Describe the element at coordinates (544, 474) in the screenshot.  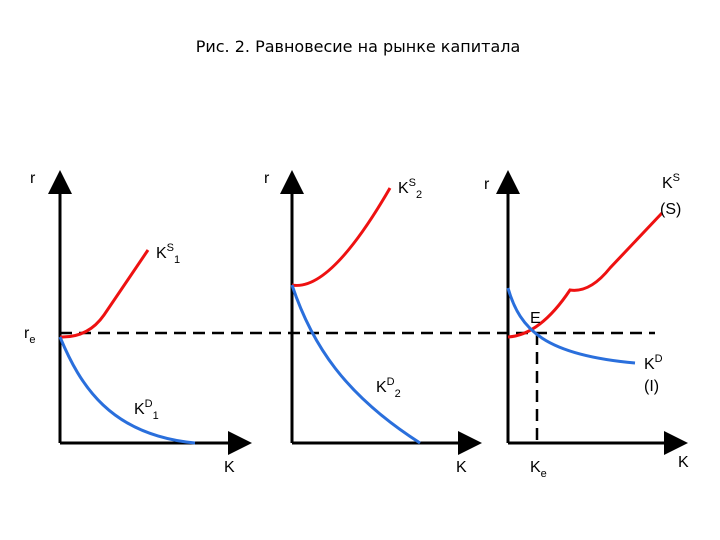
I see `sub: e` at that location.